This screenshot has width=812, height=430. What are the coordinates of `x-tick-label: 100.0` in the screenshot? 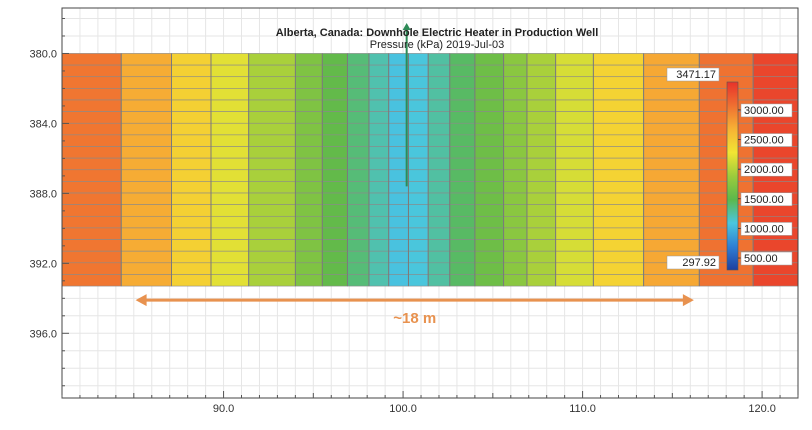 It's located at (403, 409).